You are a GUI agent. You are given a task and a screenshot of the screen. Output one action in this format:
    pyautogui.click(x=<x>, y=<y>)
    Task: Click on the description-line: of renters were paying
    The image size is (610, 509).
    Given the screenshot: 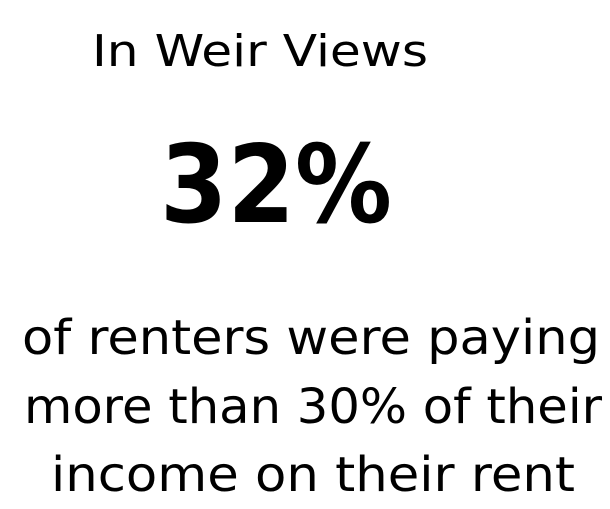 What is the action you would take?
    pyautogui.click(x=311, y=338)
    